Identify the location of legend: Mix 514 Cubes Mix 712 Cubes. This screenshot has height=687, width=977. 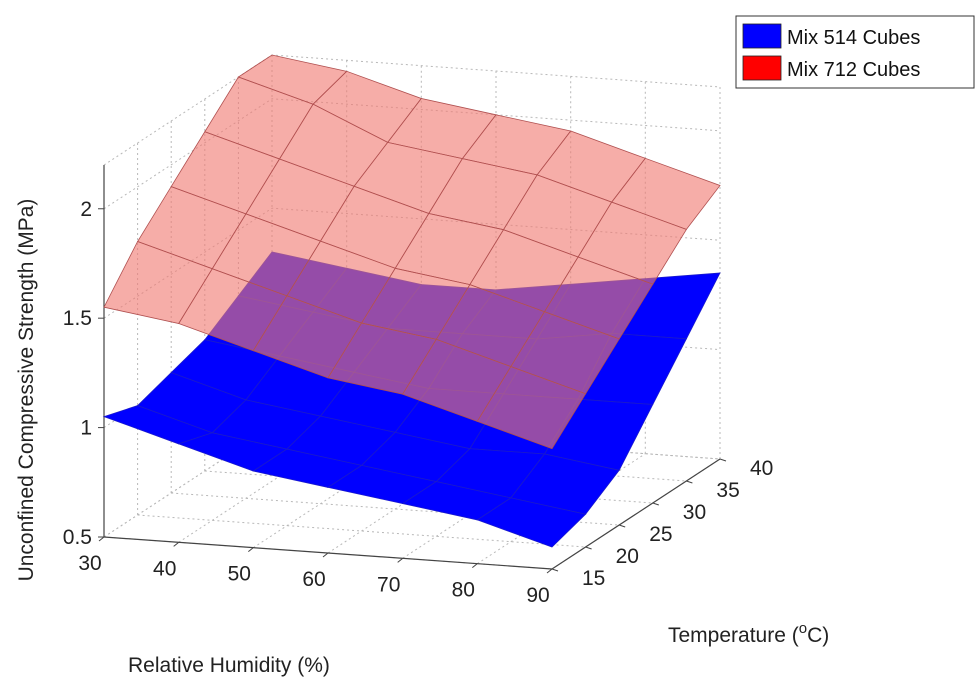
(855, 52).